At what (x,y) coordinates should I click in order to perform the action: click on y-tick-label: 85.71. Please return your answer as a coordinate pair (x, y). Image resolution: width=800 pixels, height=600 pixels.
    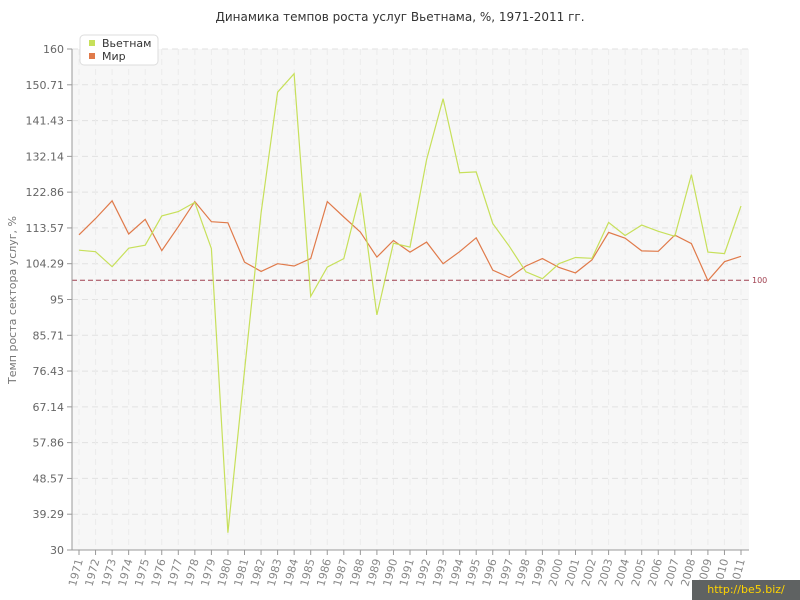
    Looking at the image, I should click on (49, 335).